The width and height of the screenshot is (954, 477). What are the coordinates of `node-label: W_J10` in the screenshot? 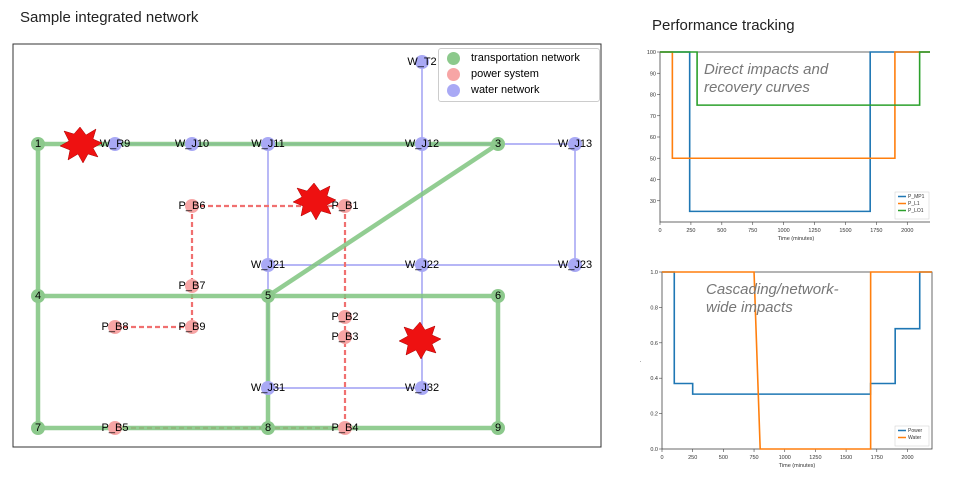 It's located at (192, 144).